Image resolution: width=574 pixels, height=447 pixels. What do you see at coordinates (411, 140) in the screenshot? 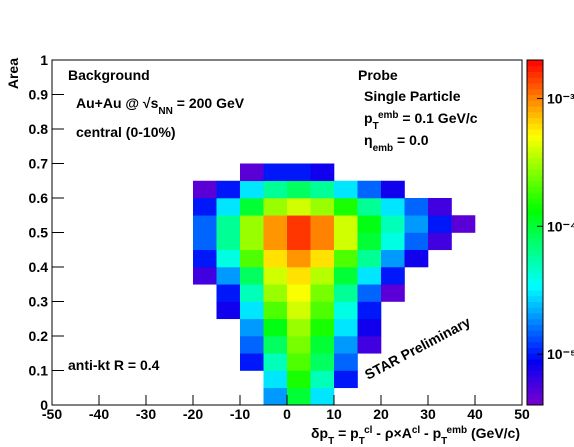
I see `annotation-part: = 0.0` at bounding box center [411, 140].